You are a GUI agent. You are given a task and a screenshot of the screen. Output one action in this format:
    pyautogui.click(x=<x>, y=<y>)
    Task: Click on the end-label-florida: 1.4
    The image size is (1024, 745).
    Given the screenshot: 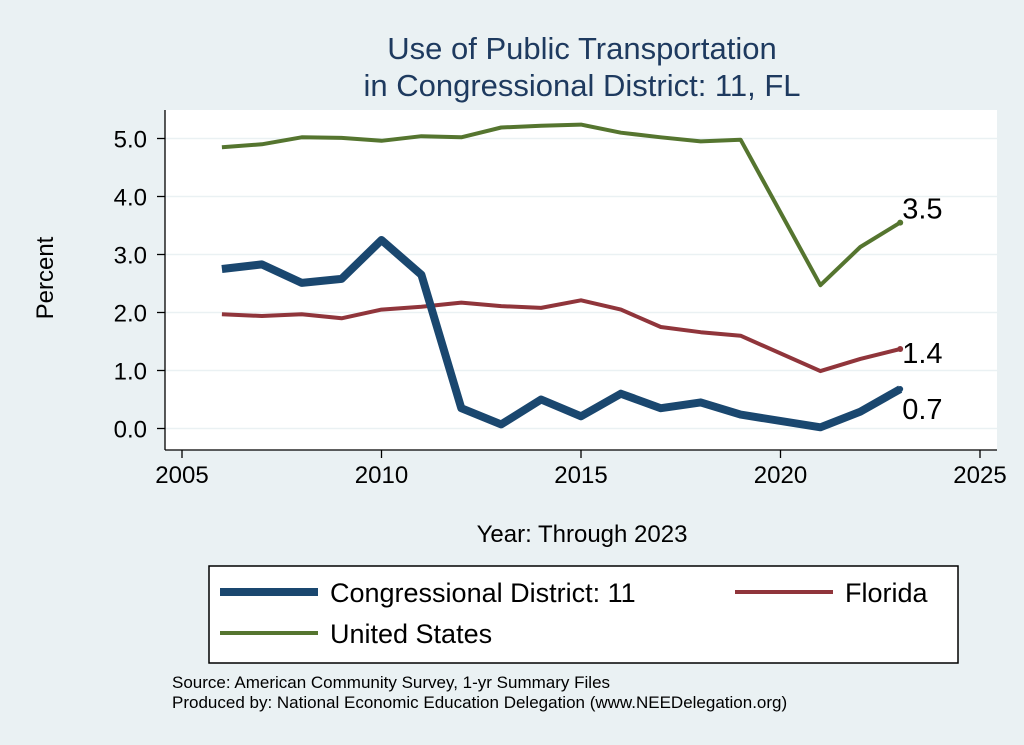 What is the action you would take?
    pyautogui.click(x=922, y=354)
    